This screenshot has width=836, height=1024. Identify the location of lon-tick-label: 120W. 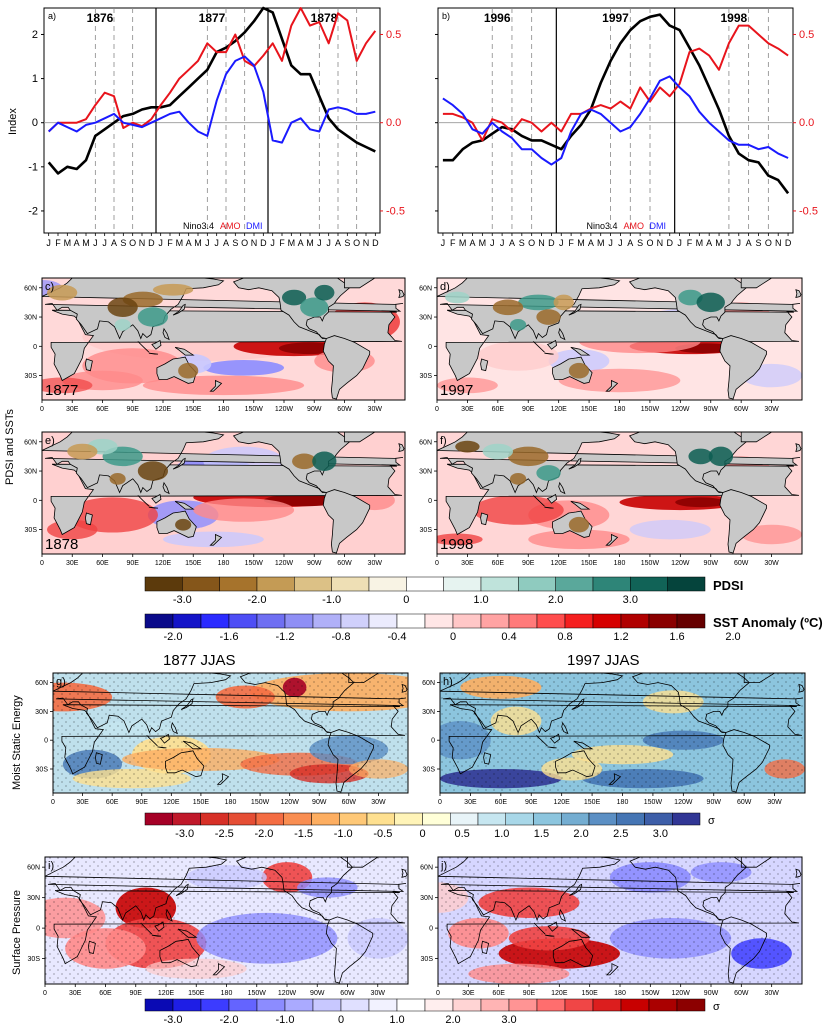
(284, 563).